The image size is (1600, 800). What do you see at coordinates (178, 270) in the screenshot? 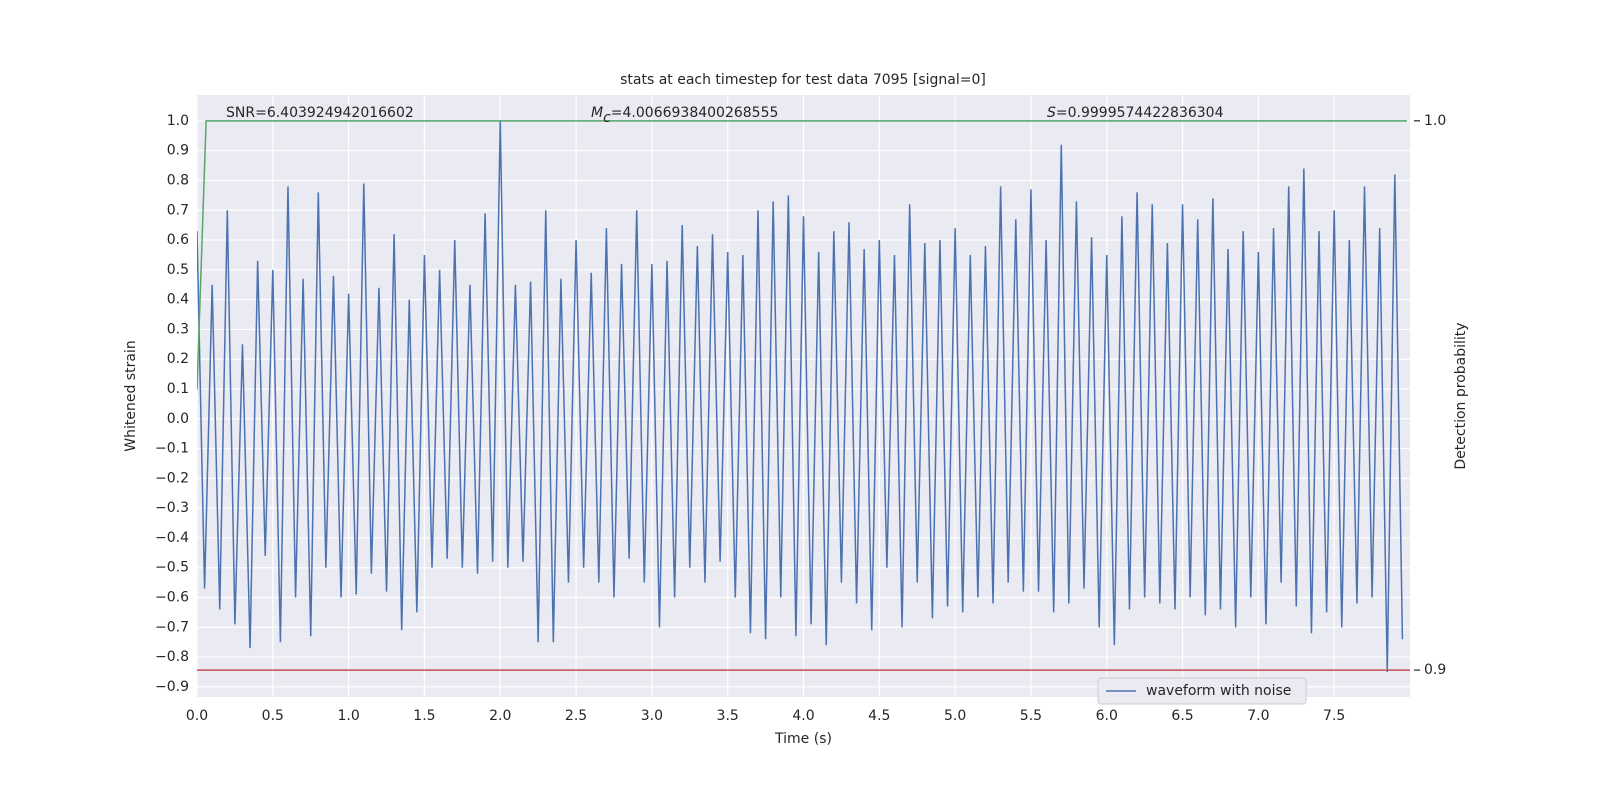
I see `y-tick-label: 0.5` at bounding box center [178, 270].